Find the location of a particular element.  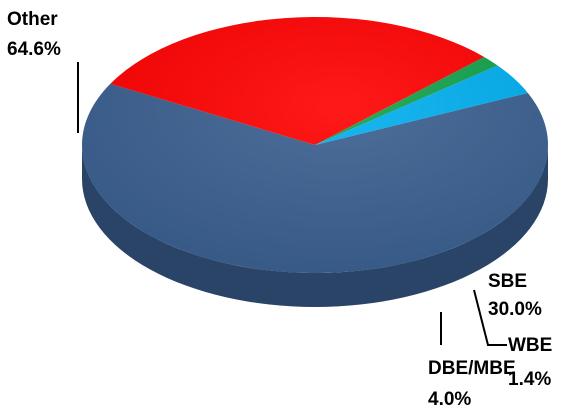

slice-name-label-other: Other is located at coordinates (32, 19).